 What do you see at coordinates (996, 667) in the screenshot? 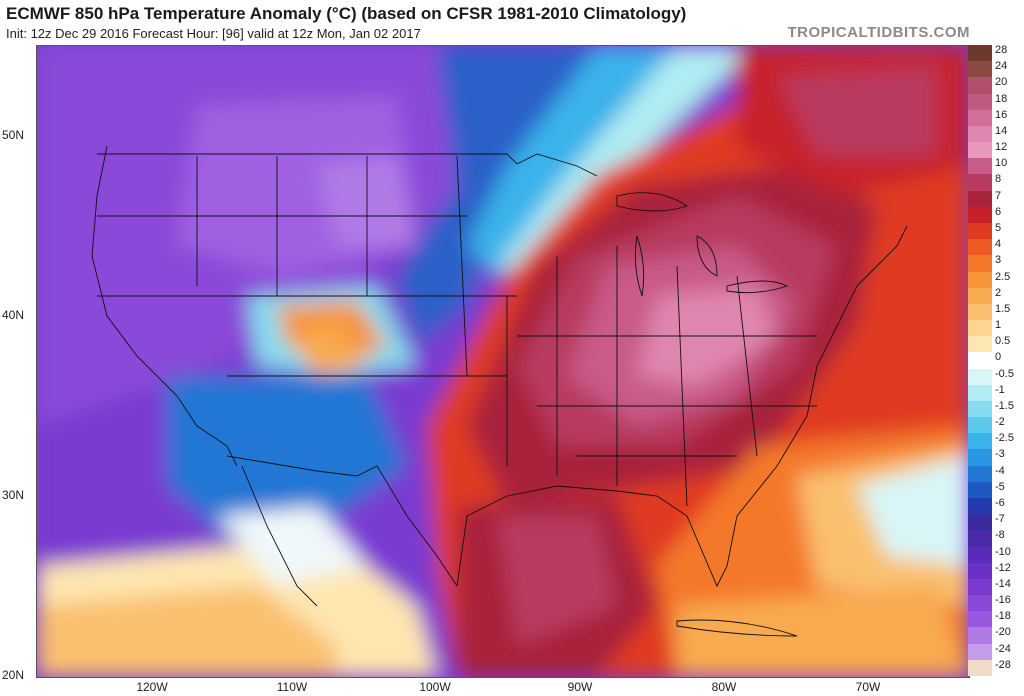
I see `colorbar-row: -28` at bounding box center [996, 667].